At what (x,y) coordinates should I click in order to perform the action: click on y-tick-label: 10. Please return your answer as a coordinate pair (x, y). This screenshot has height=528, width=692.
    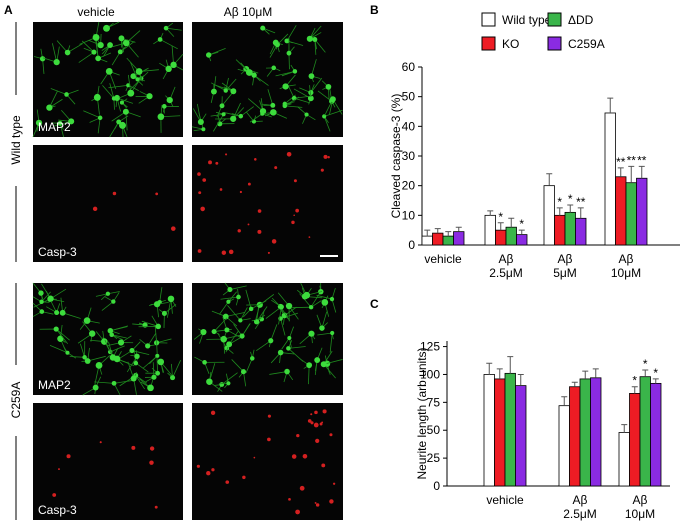
    Looking at the image, I should click on (409, 215).